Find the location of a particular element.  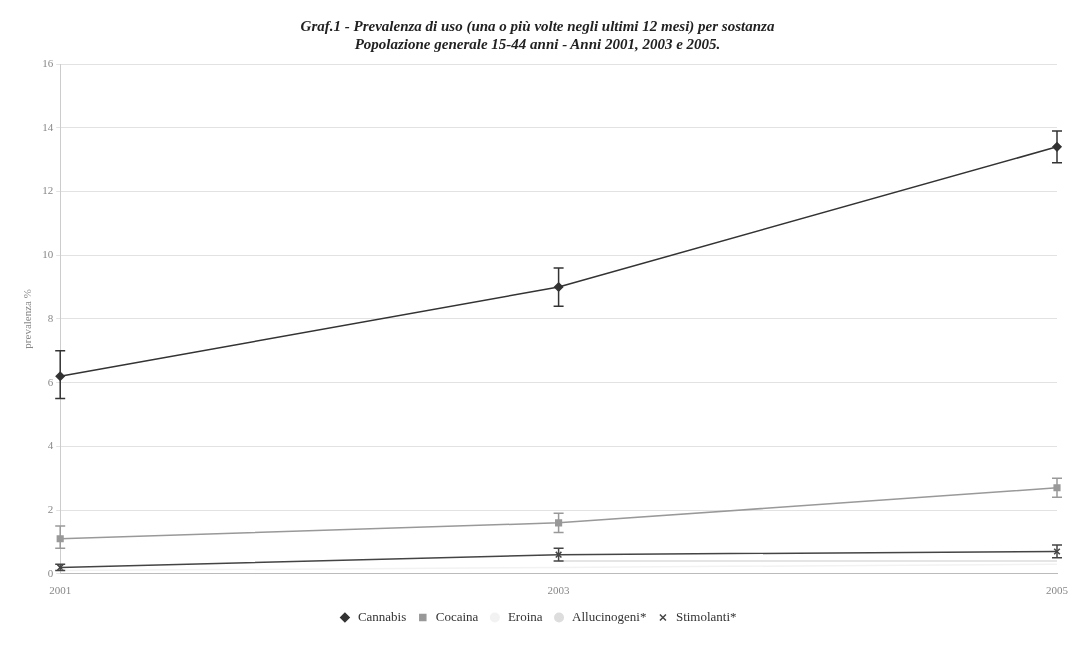

y-tick-label: 6 is located at coordinates (50, 381).